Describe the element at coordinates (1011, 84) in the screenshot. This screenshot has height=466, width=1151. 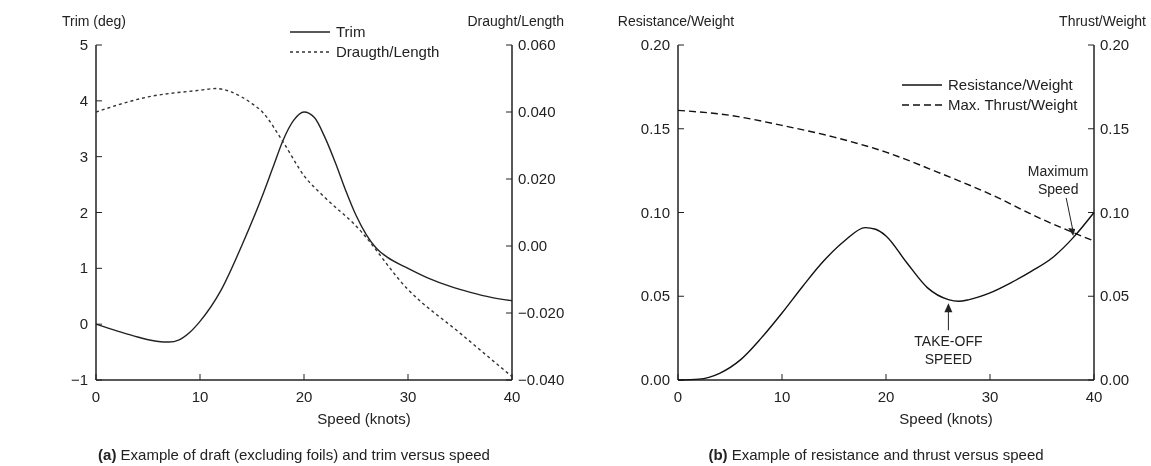
I see `legend-label: Resistance/Weight` at that location.